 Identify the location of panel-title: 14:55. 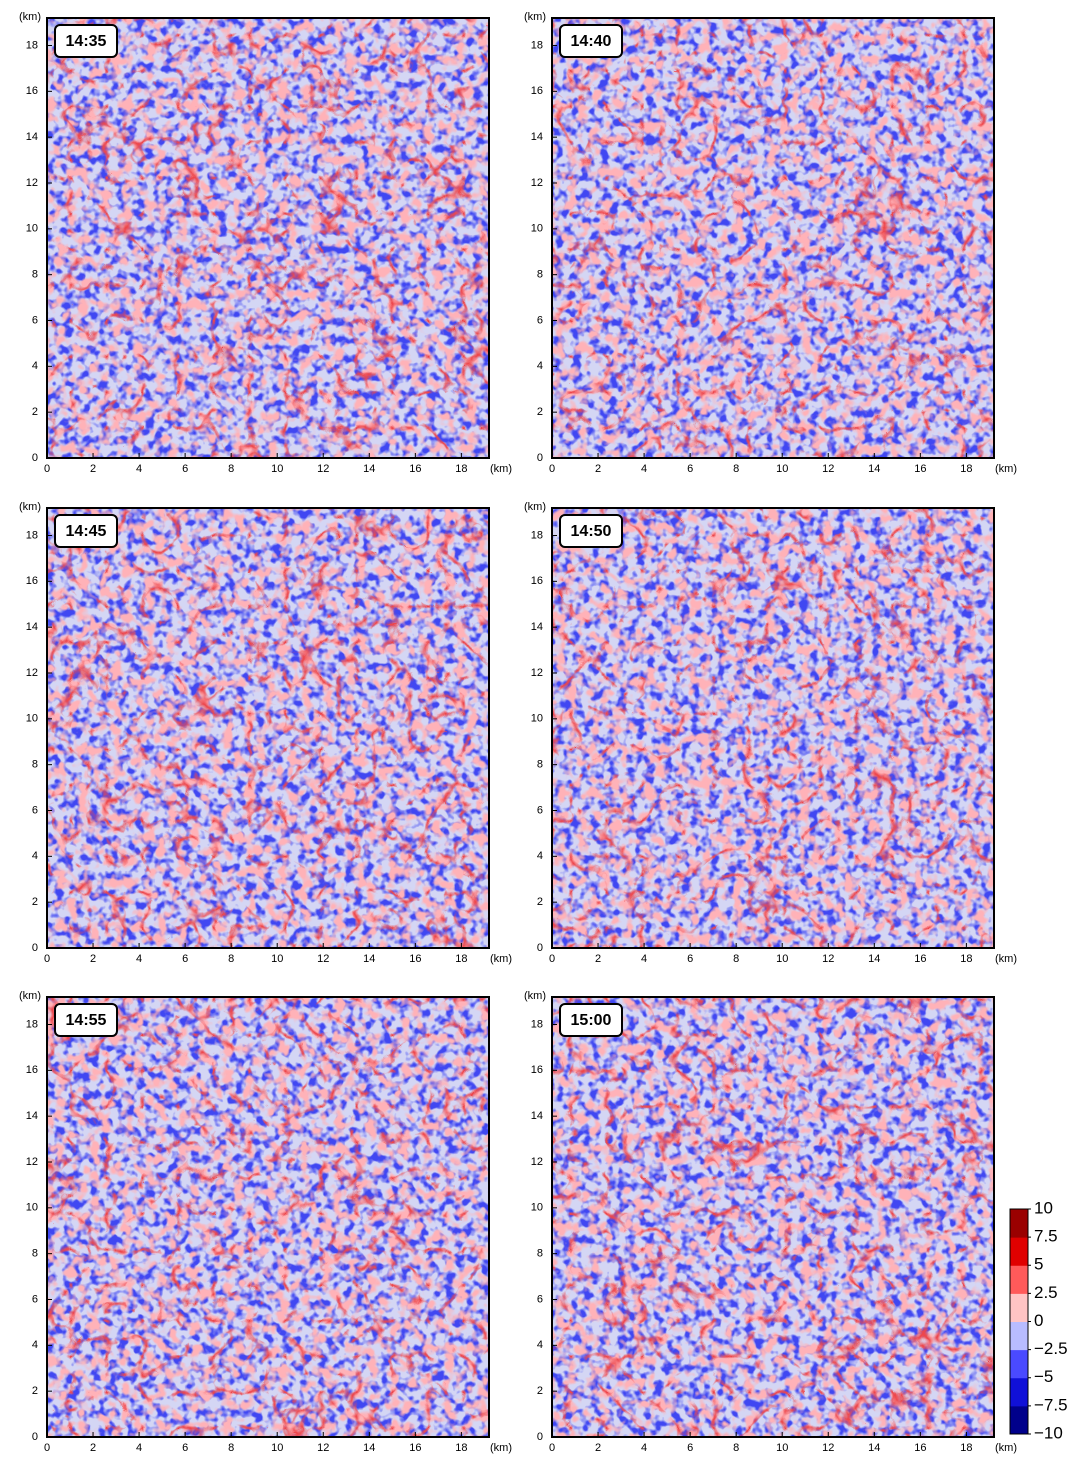
(86, 1020).